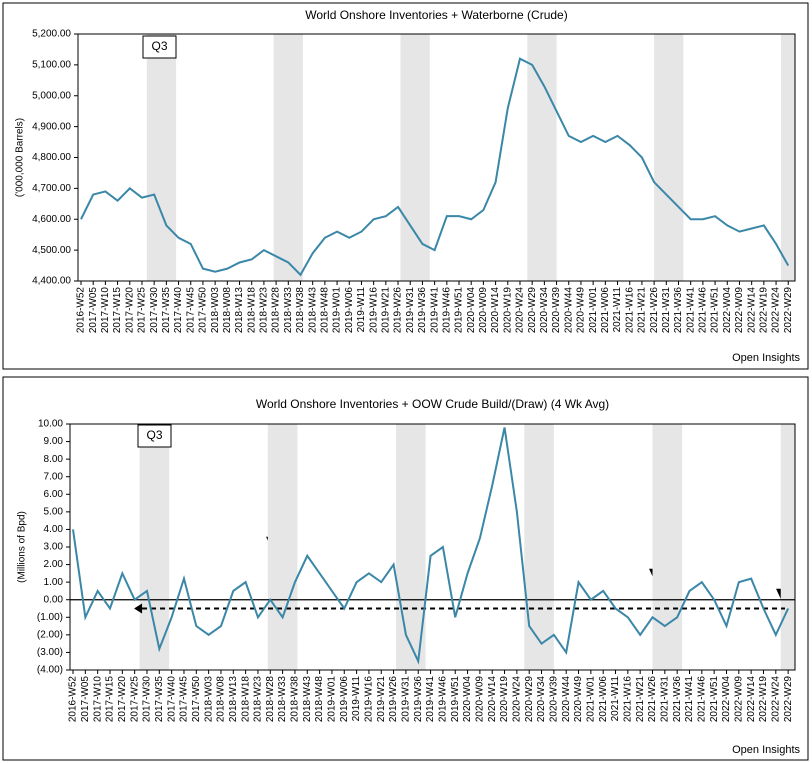  I want to click on x-tick-label: 2021-W46, so click(703, 310).